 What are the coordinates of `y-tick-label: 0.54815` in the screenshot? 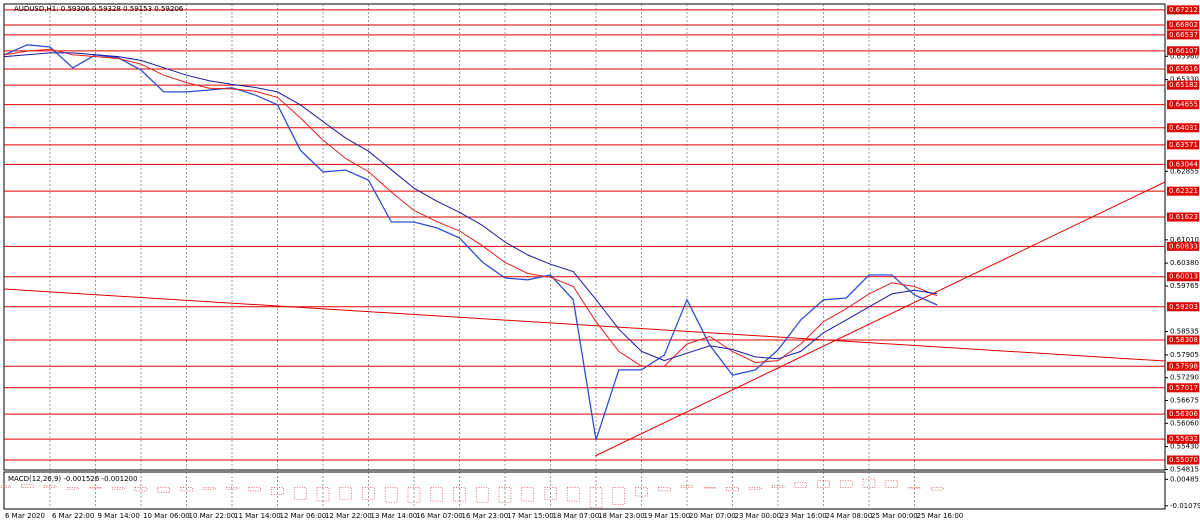 It's located at (1184, 469).